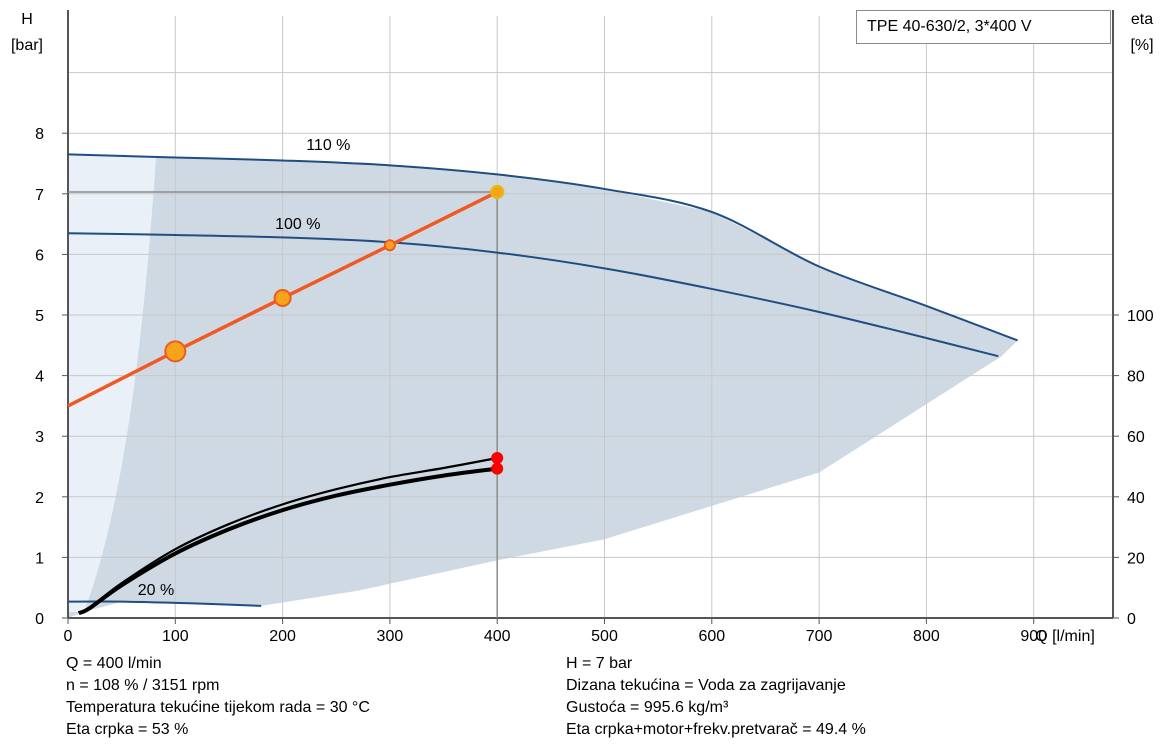 This screenshot has width=1168, height=747. Describe the element at coordinates (39, 558) in the screenshot. I see `y-left-tick-label: 1` at that location.